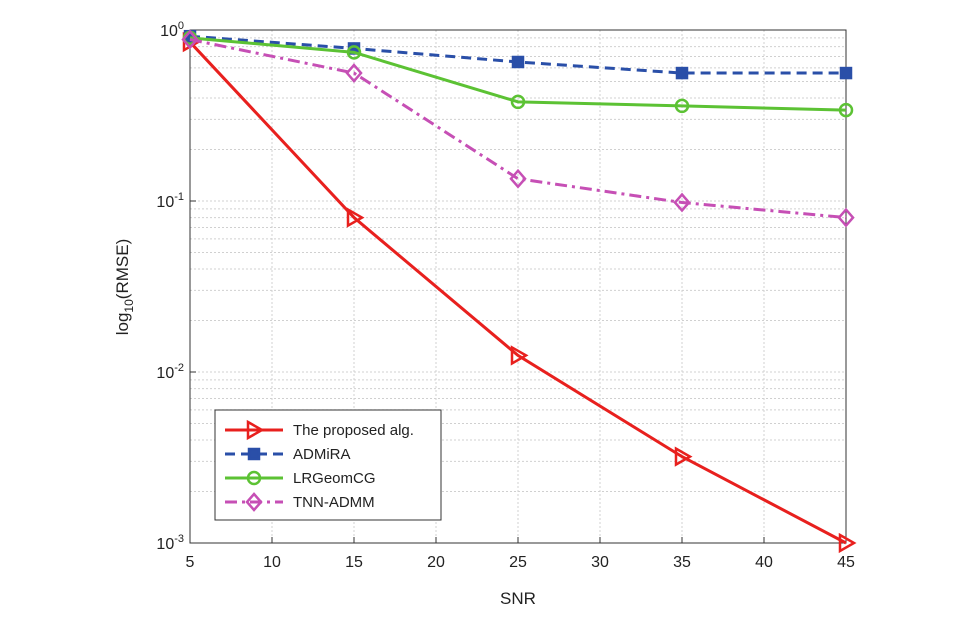 The width and height of the screenshot is (957, 623). I want to click on y-tick-label: 10⁻², so click(170, 372).